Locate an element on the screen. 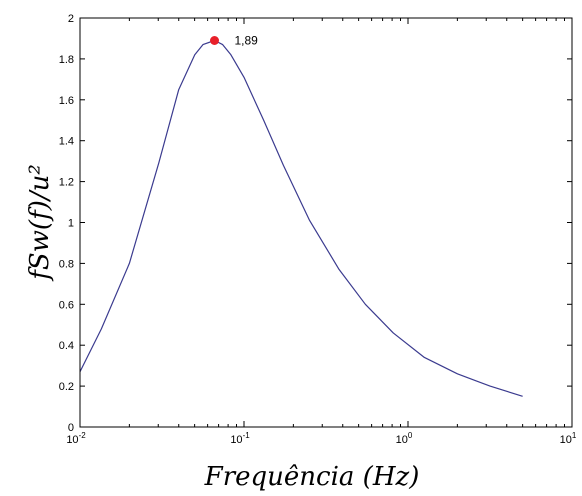 This screenshot has width=582, height=496. y-tick-label: 1.6 is located at coordinates (66, 101).